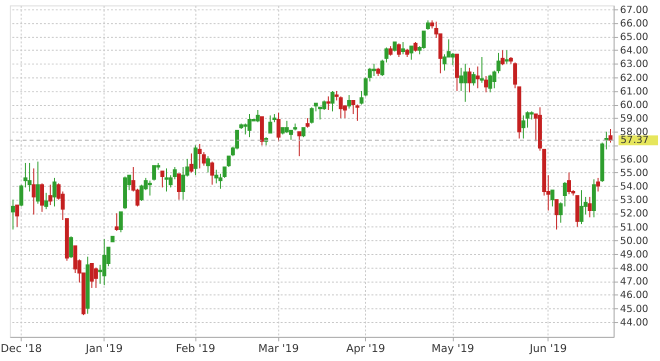  Describe the element at coordinates (634, 51) in the screenshot. I see `y-tick-label: 64.00` at that location.